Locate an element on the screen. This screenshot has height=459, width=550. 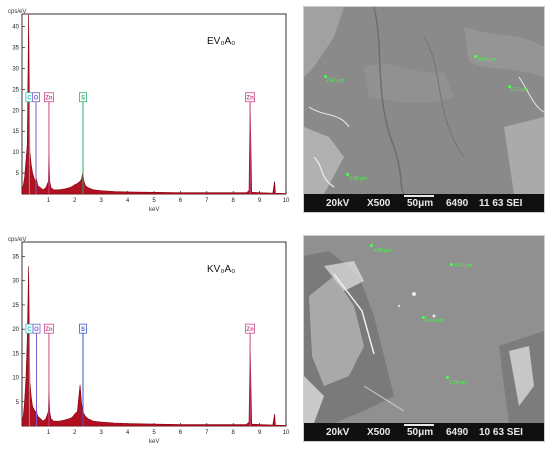
measurement-label: 2.06 μm is located at coordinates (358, 179).